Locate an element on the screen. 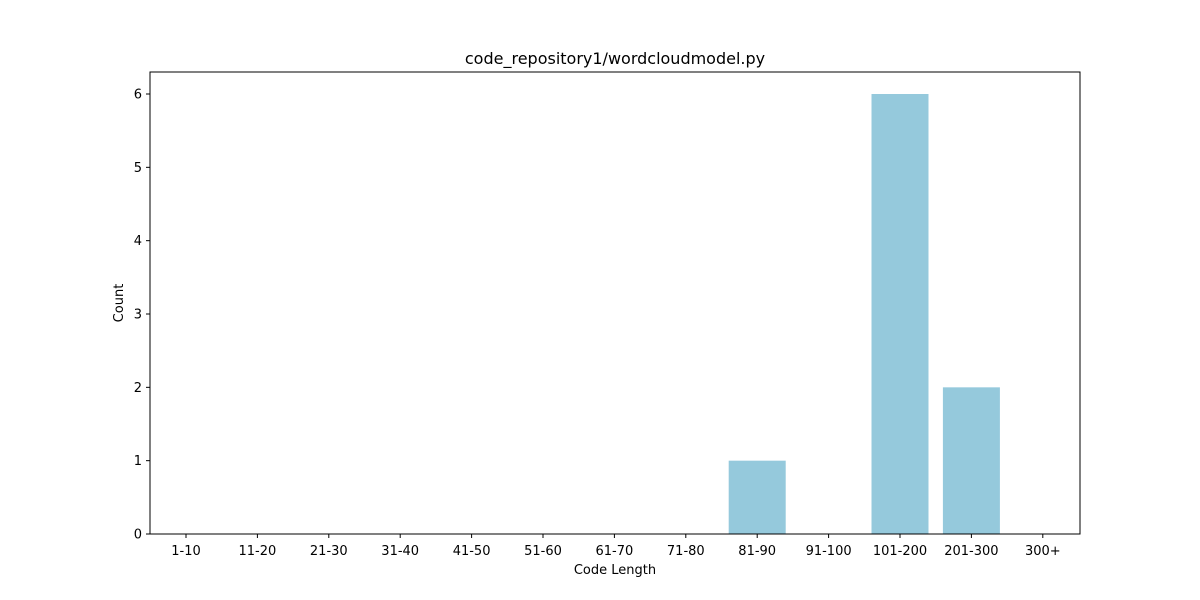 This screenshot has width=1200, height=600. x-tick-label: 41-50 is located at coordinates (472, 551).